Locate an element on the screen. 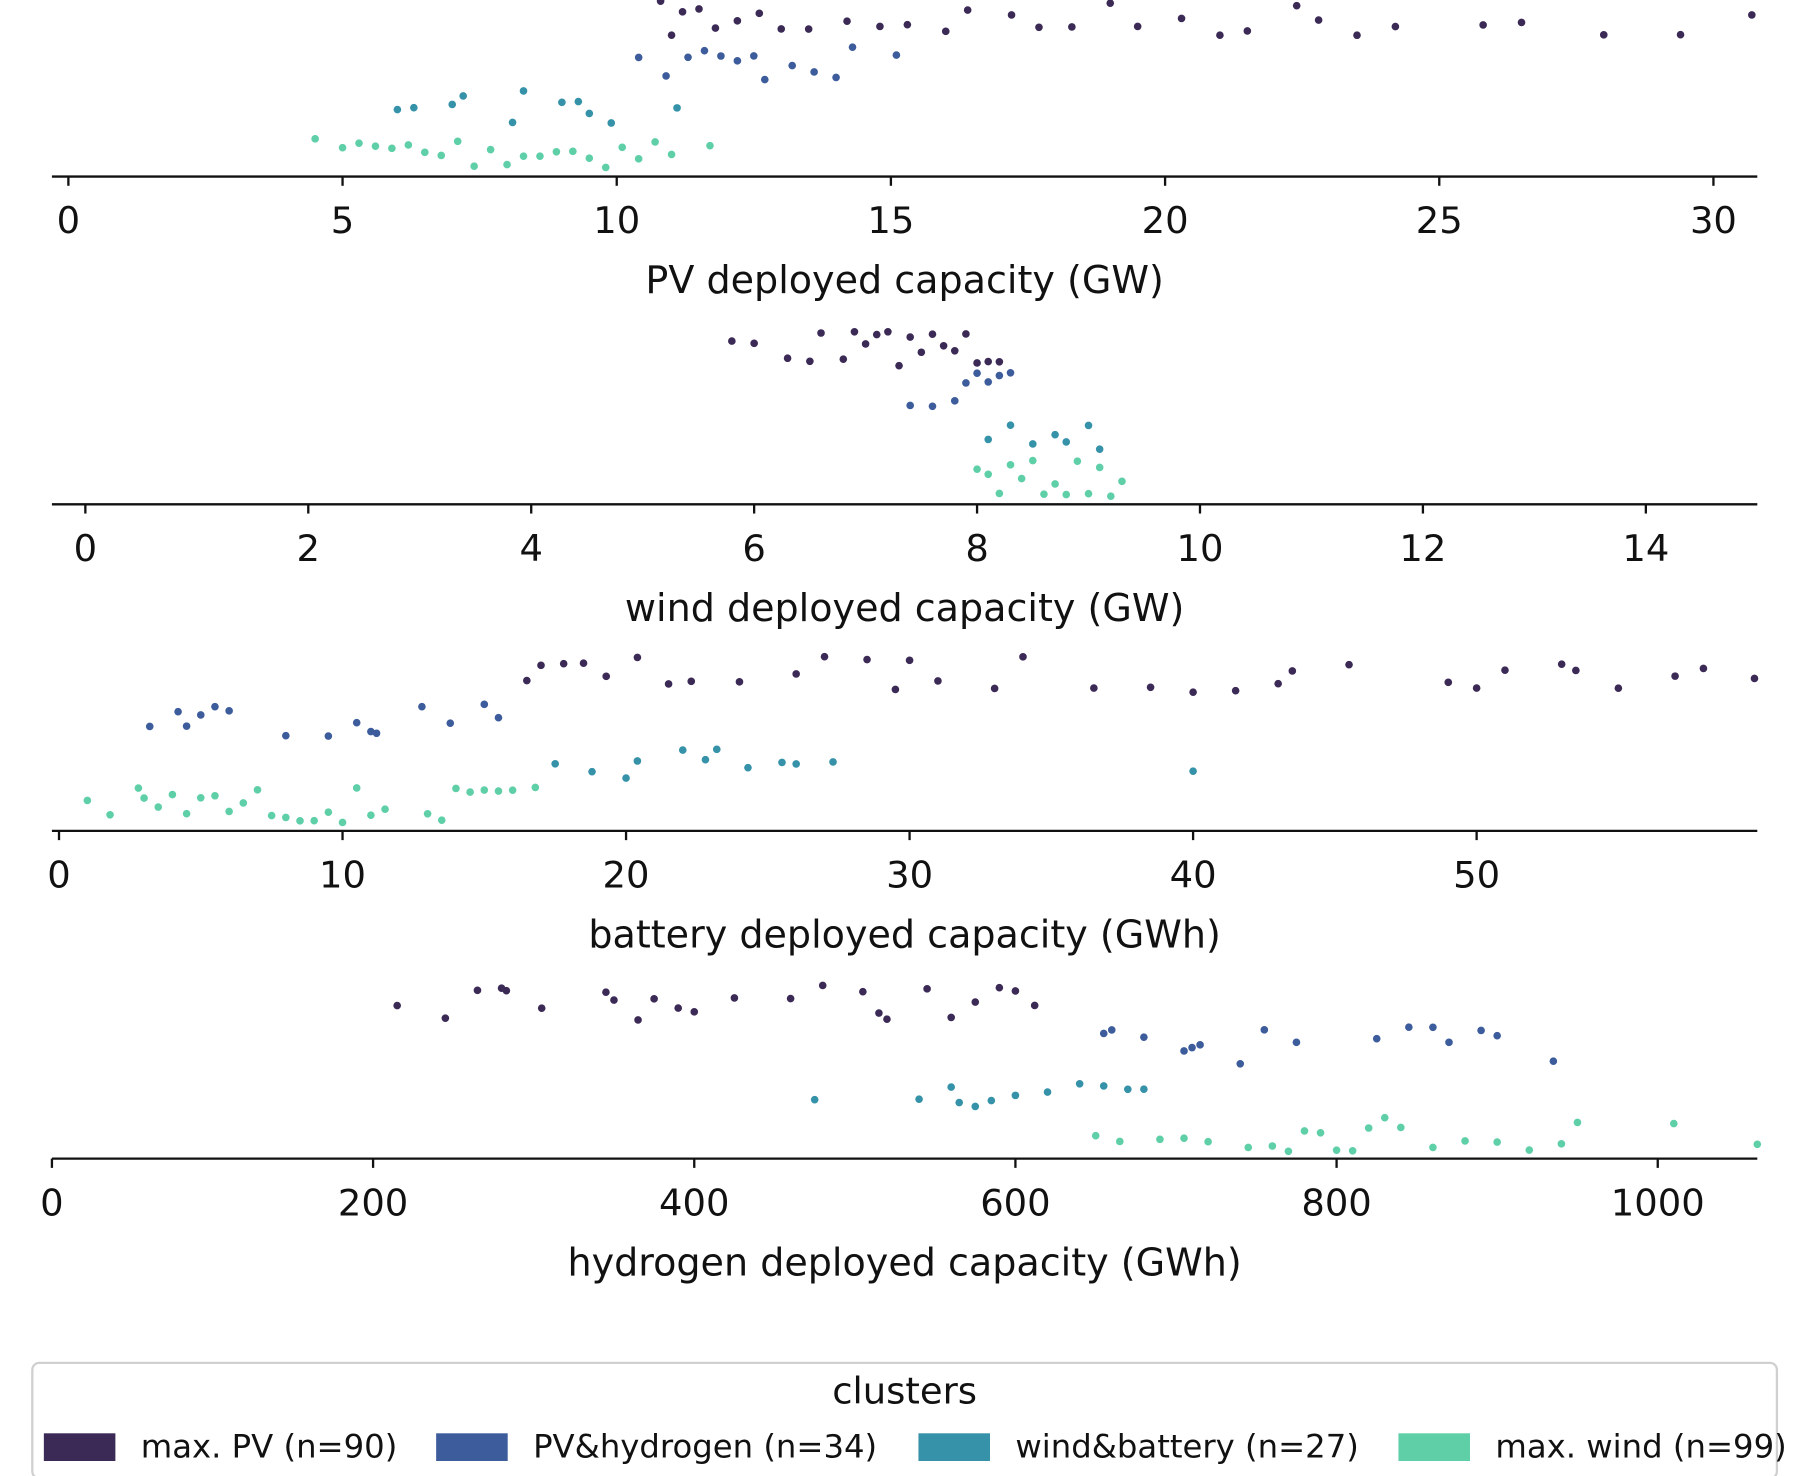 This screenshot has height=1476, width=1800. legend-label: wind&battery (n=27) is located at coordinates (1187, 1446).